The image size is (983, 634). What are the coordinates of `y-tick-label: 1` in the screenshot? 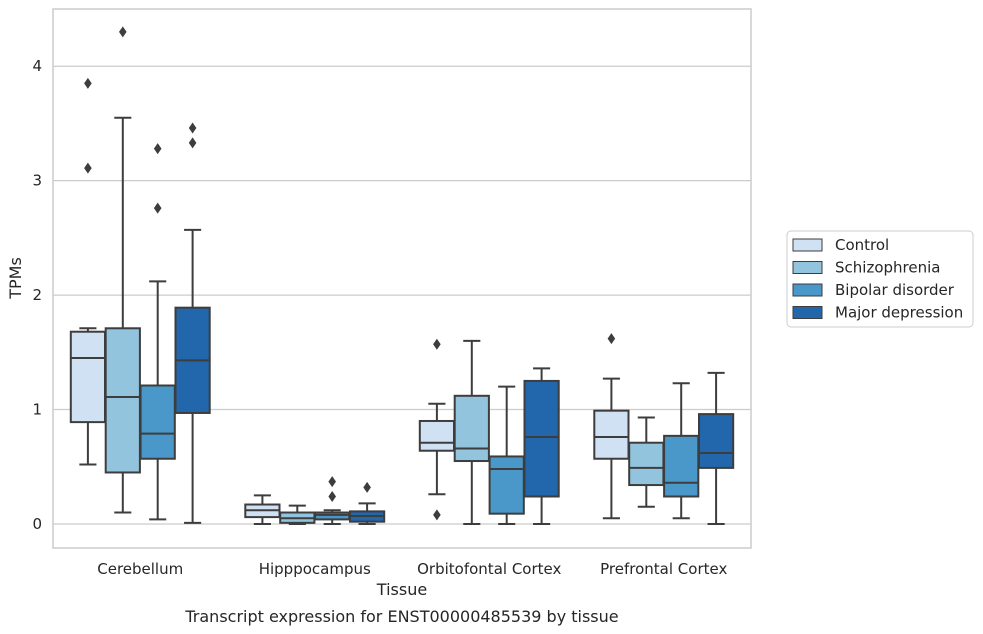 It's located at (37, 410).